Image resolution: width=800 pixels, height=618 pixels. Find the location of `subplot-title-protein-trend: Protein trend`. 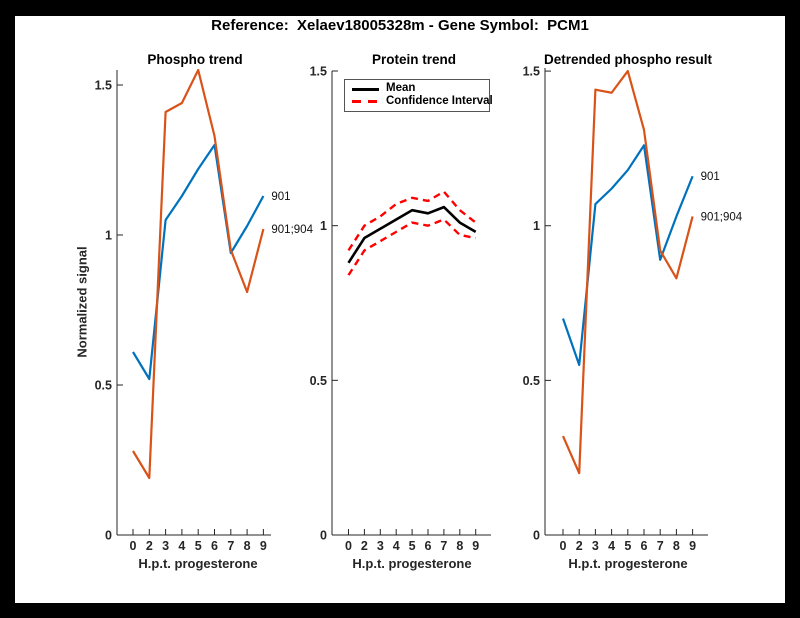

subplot-title-protein-trend: Protein trend is located at coordinates (414, 59).